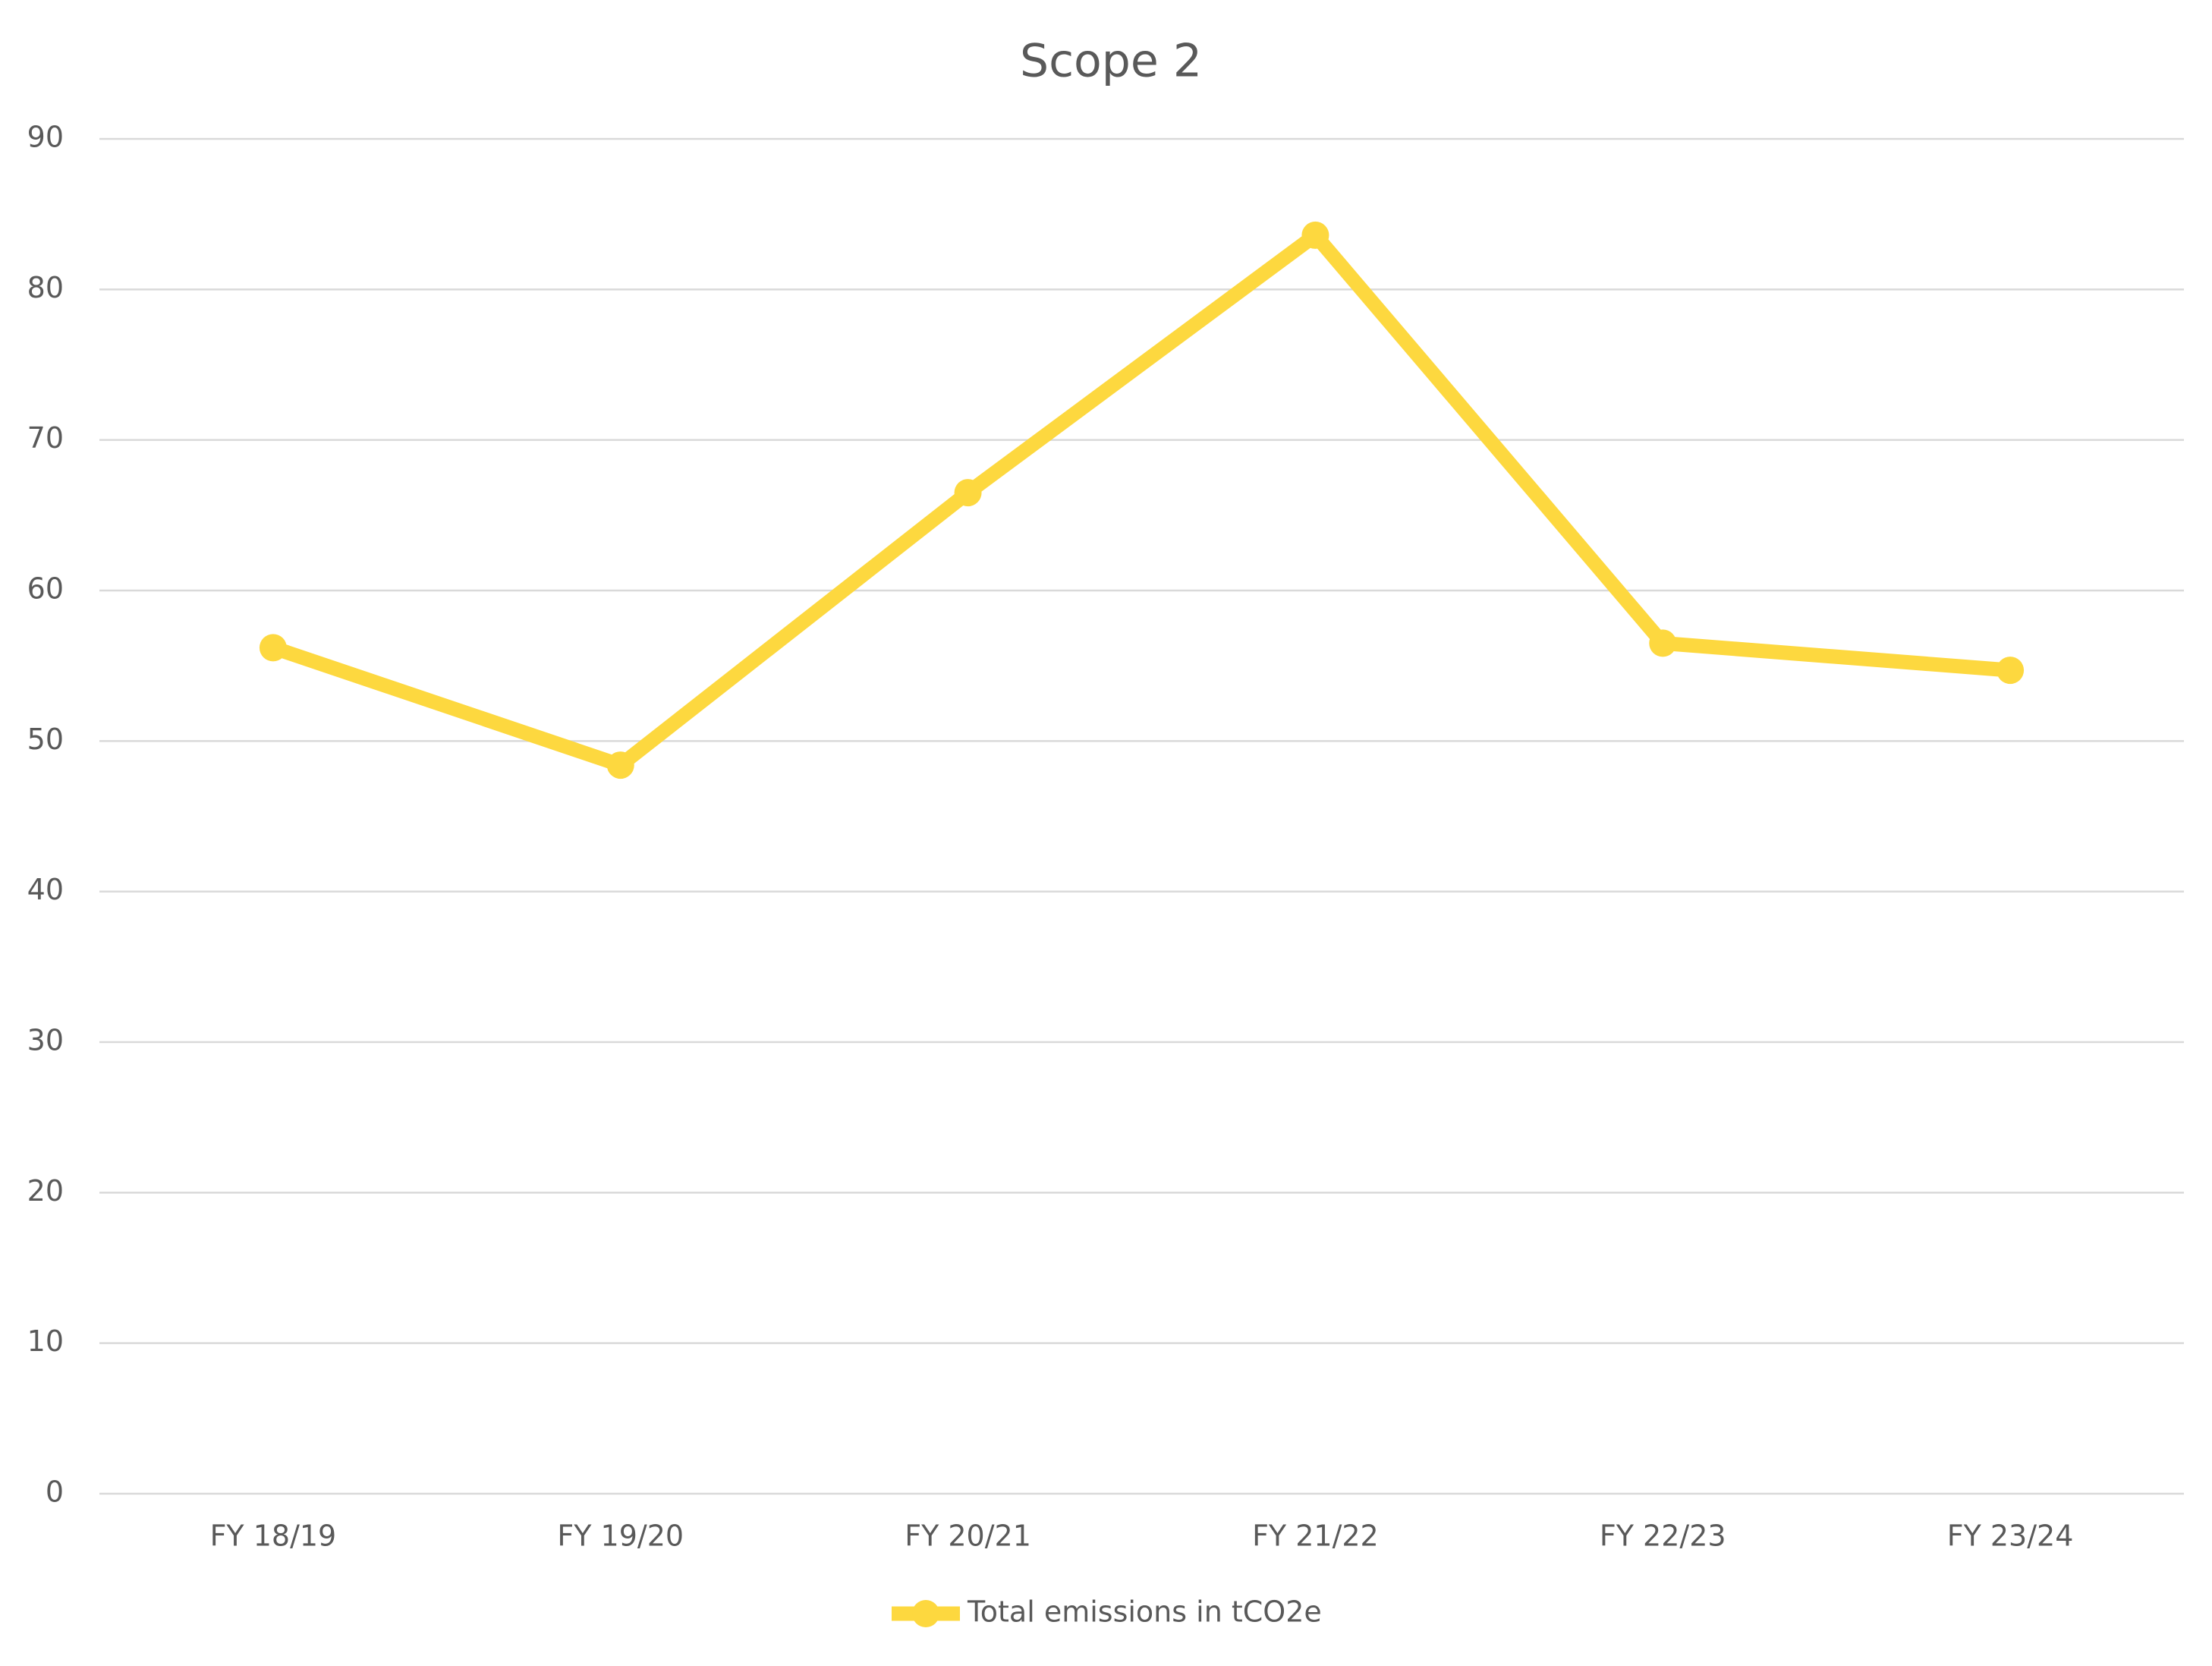  What do you see at coordinates (621, 1536) in the screenshot?
I see `x-tick-label: FY 19/20` at bounding box center [621, 1536].